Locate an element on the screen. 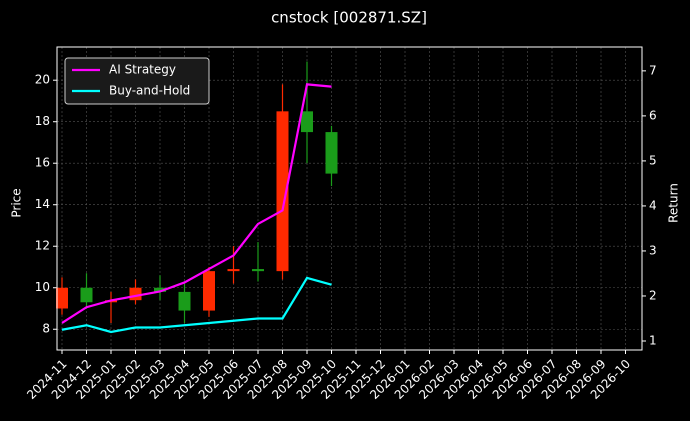 This screenshot has height=421, width=690. line-series is located at coordinates (196, 305).